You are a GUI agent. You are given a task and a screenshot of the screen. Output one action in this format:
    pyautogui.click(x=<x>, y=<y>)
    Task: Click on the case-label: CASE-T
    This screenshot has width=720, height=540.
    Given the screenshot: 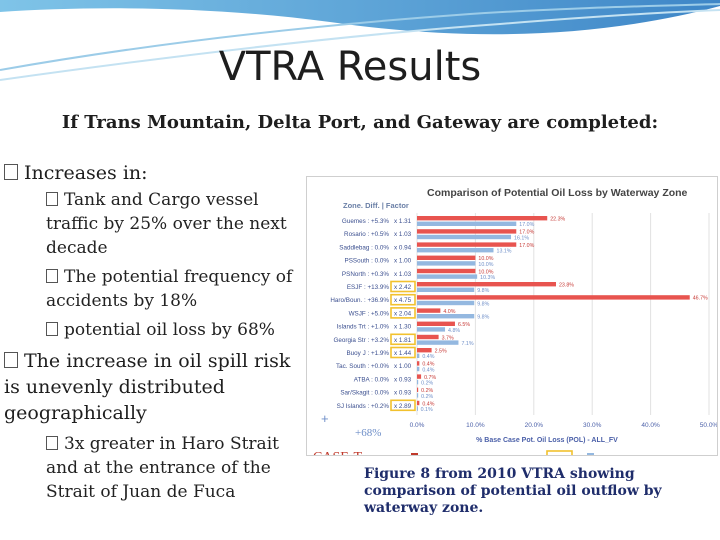 What is the action you would take?
    pyautogui.click(x=337, y=452)
    